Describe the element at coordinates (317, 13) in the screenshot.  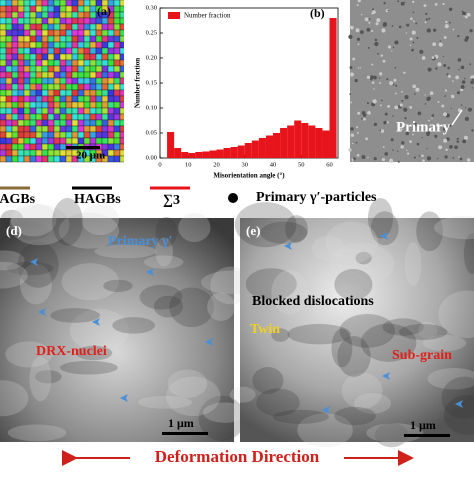
I see `panel-label: (b)` at that location.